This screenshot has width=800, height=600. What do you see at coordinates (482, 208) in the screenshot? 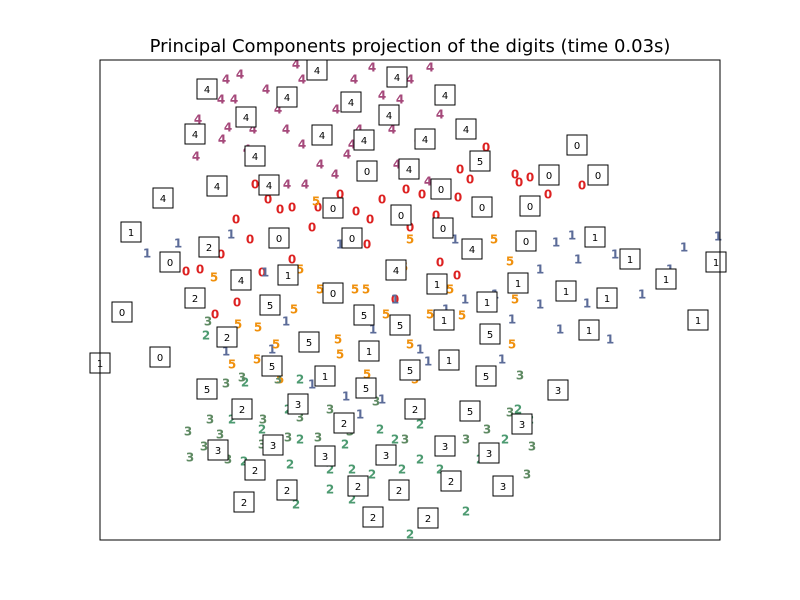
I see `thumbnail-digit: 0` at bounding box center [482, 208].